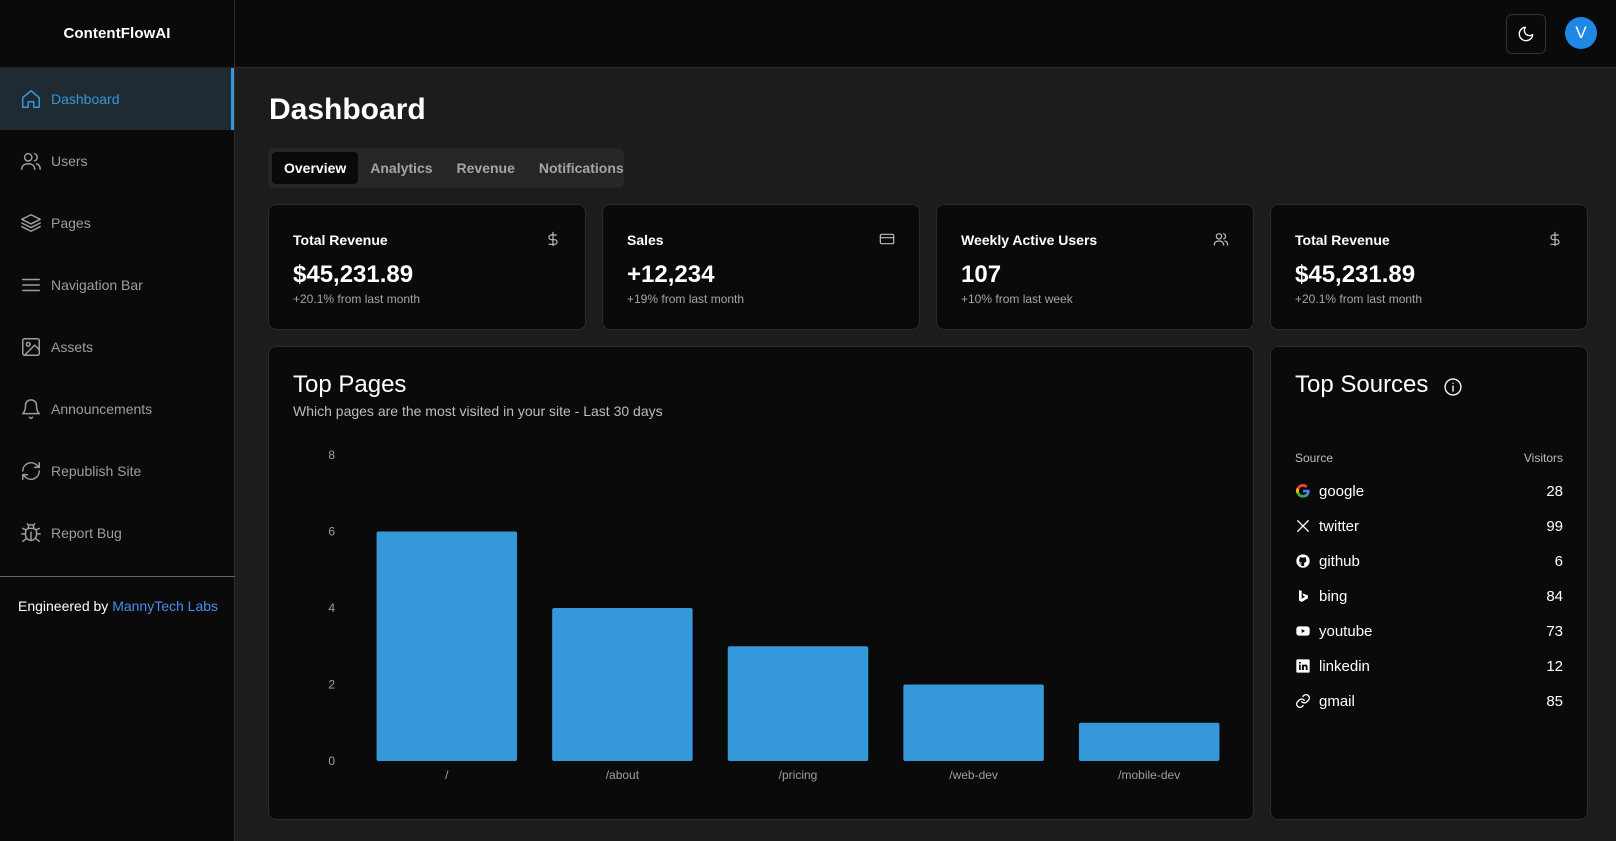 The width and height of the screenshot is (1616, 841). Describe the element at coordinates (1339, 526) in the screenshot. I see `source-name: twitter` at that location.